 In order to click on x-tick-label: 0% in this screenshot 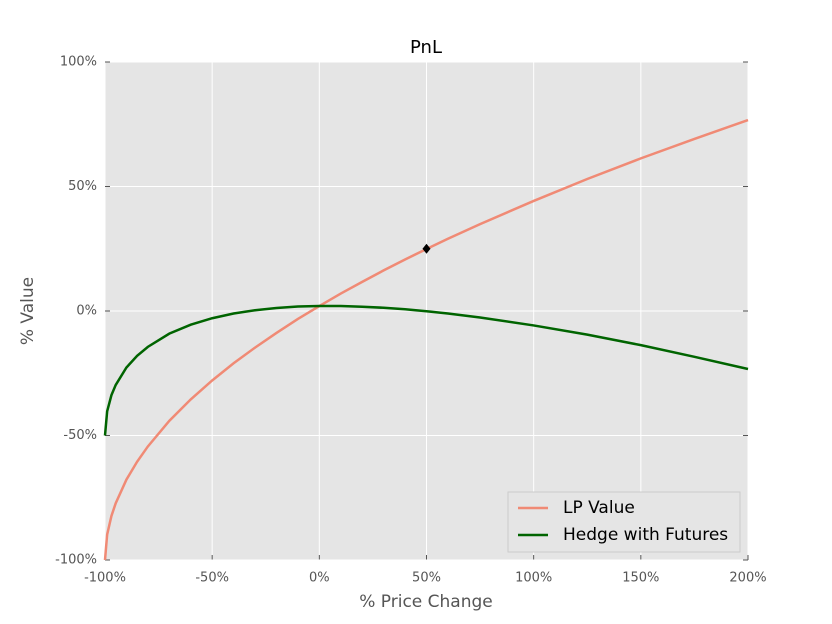, I will do `click(319, 578)`.